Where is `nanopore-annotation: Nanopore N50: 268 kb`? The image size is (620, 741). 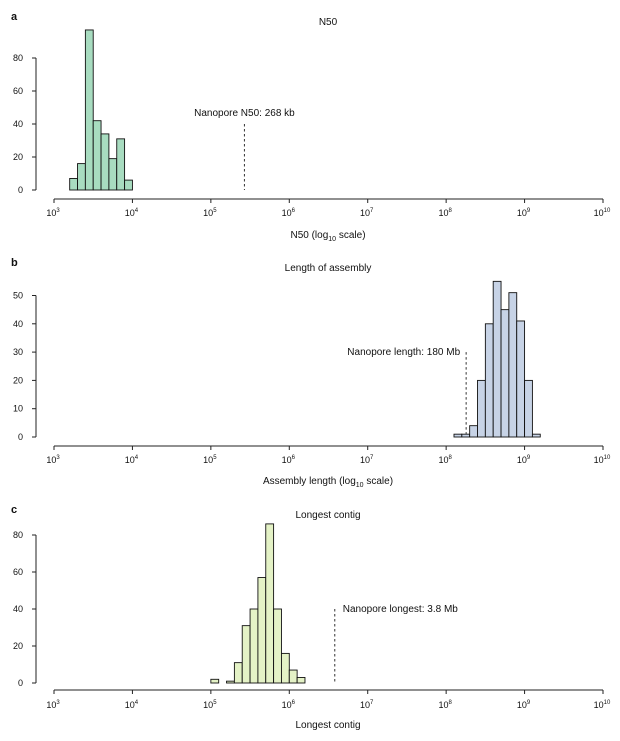
nanopore-annotation: Nanopore N50: 268 kb is located at coordinates (244, 113).